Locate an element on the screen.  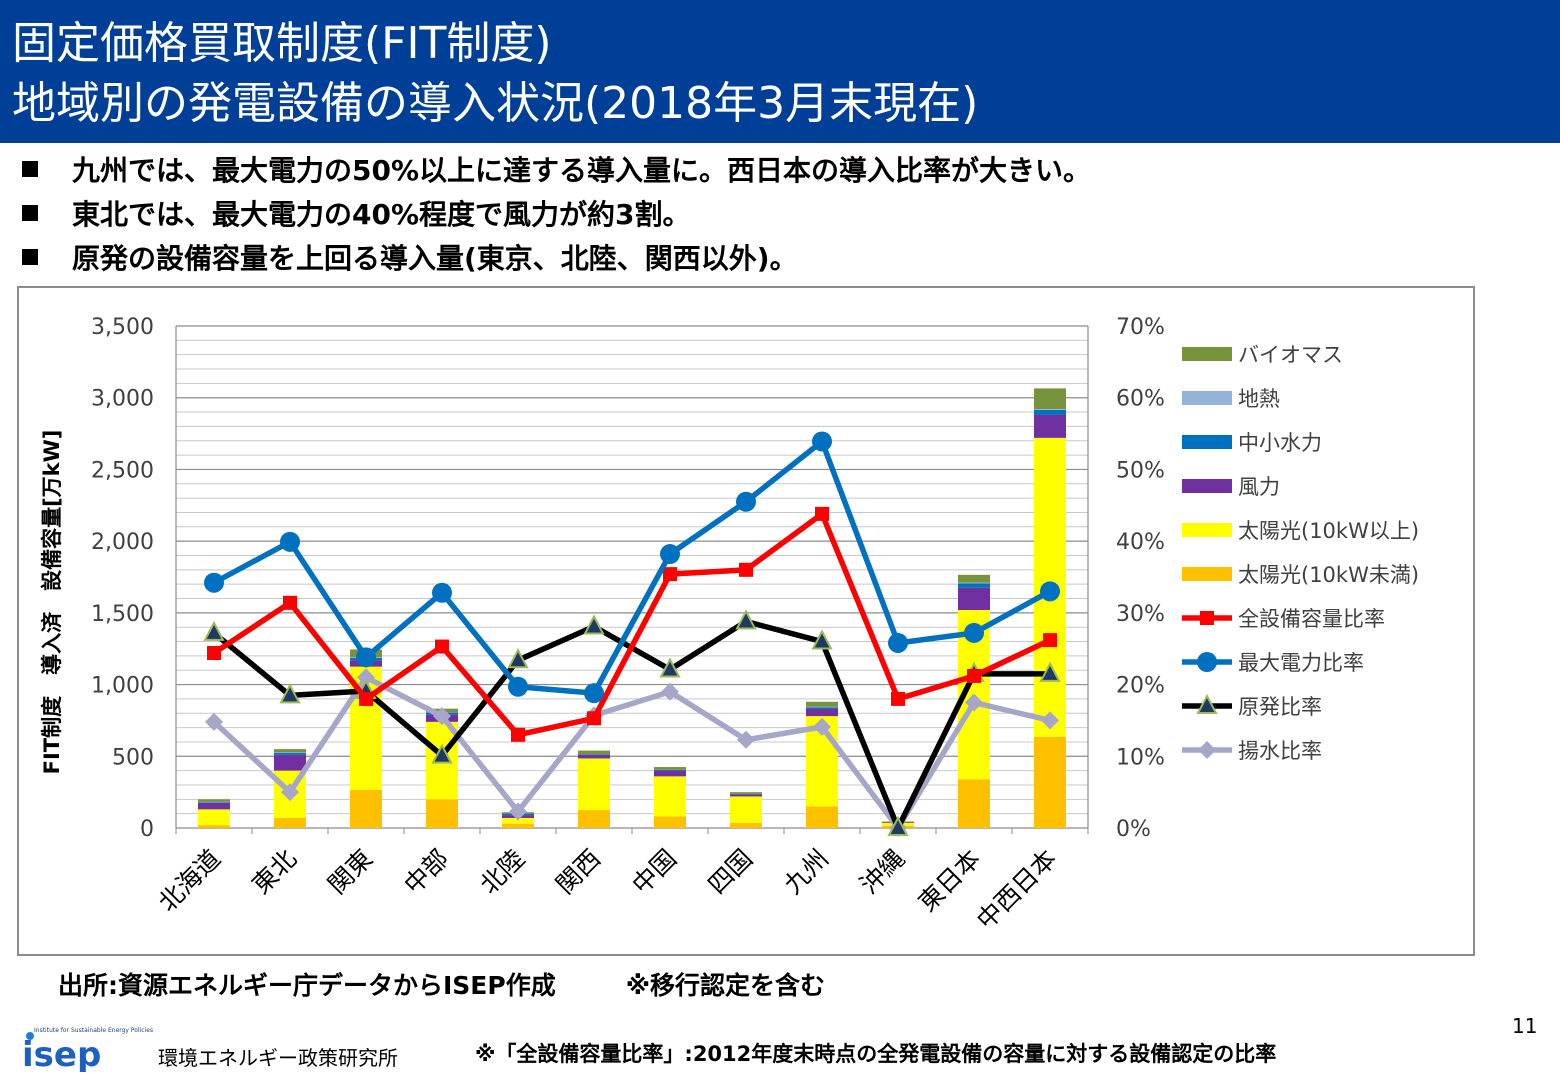
bullet-item: 九州では、最大電力の50%以上に達する導入量に。西日本の導入比率が大きい。 is located at coordinates (556, 171).